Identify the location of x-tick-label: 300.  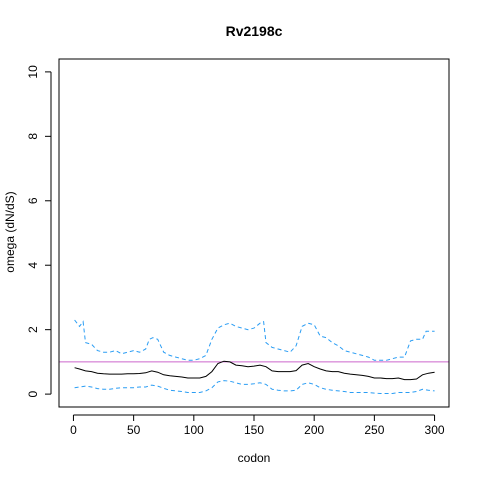
(435, 430).